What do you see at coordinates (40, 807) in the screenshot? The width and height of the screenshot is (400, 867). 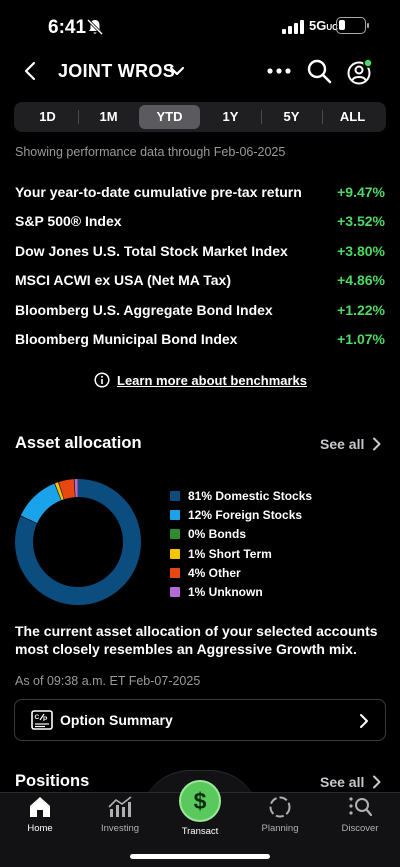 I see `home-icon` at bounding box center [40, 807].